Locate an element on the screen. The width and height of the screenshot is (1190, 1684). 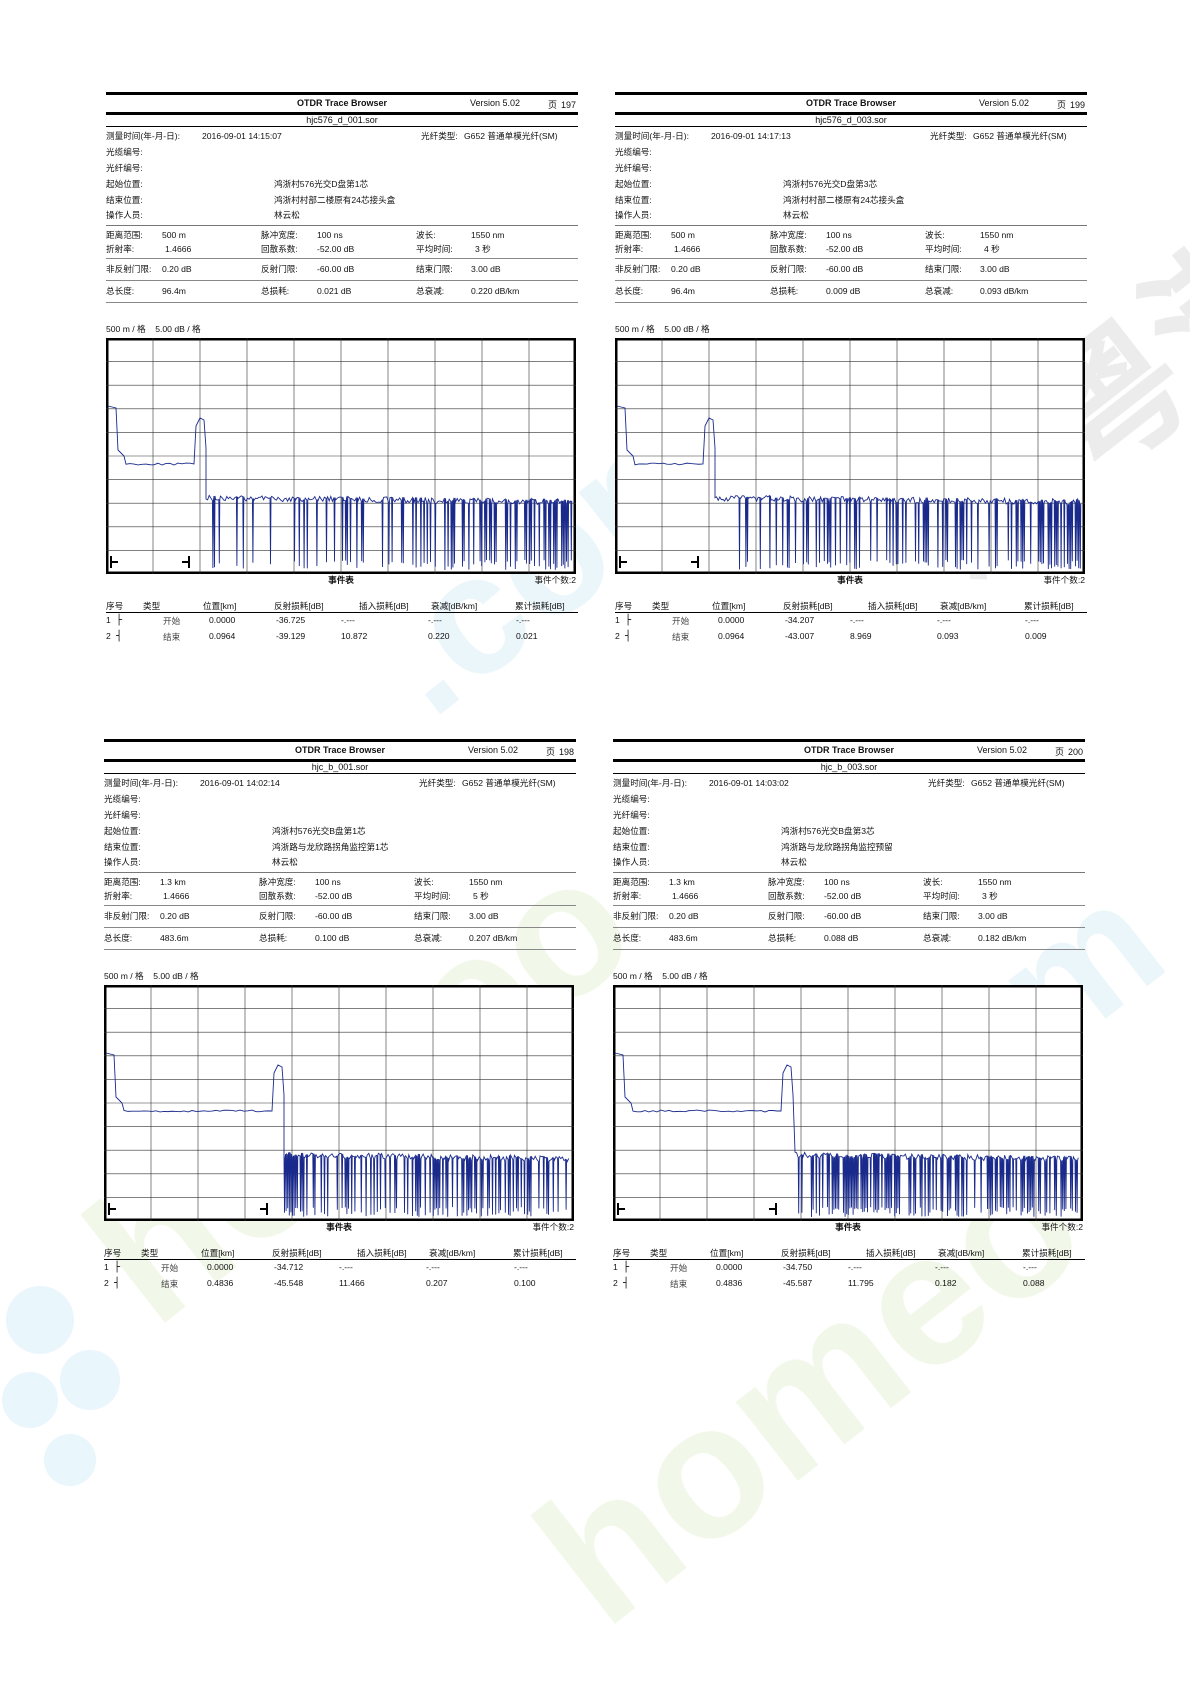
event-col-header: 反射损耗[dB] is located at coordinates (808, 606).